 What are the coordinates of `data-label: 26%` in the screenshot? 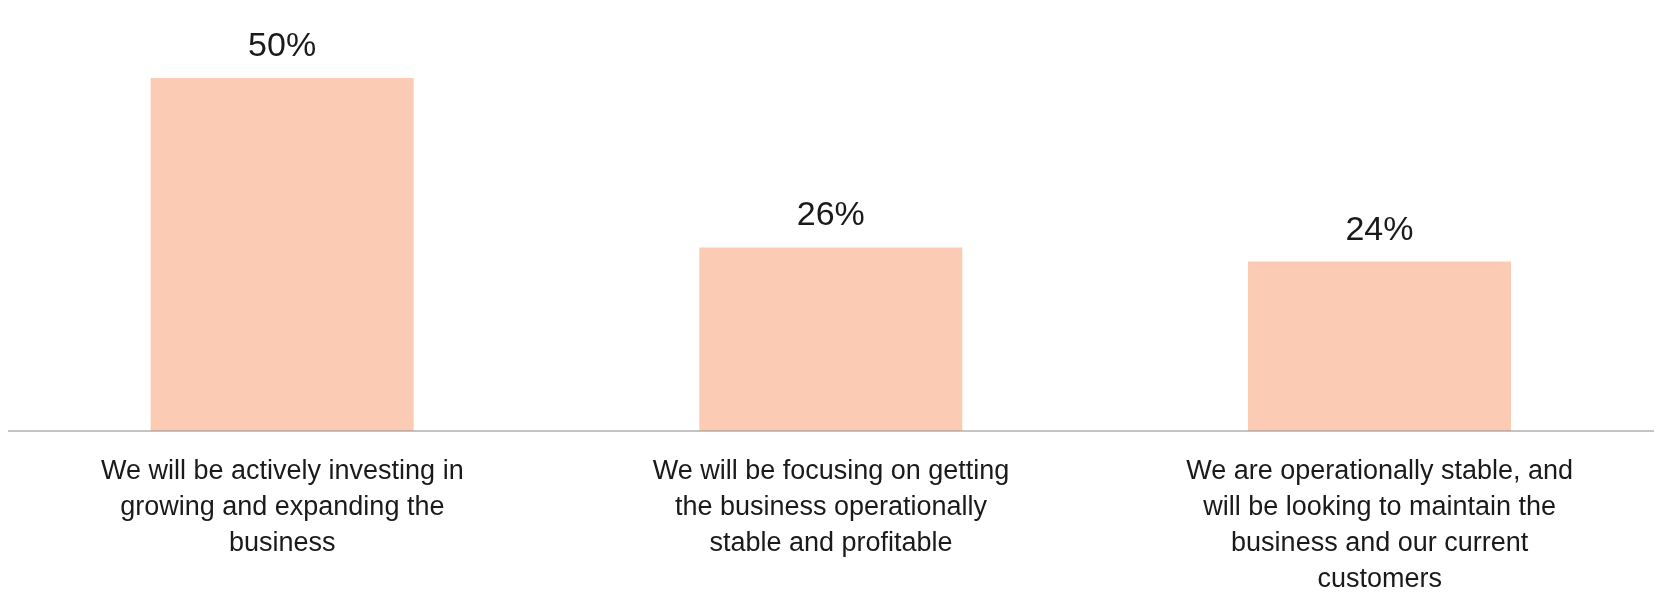 It's located at (830, 213).